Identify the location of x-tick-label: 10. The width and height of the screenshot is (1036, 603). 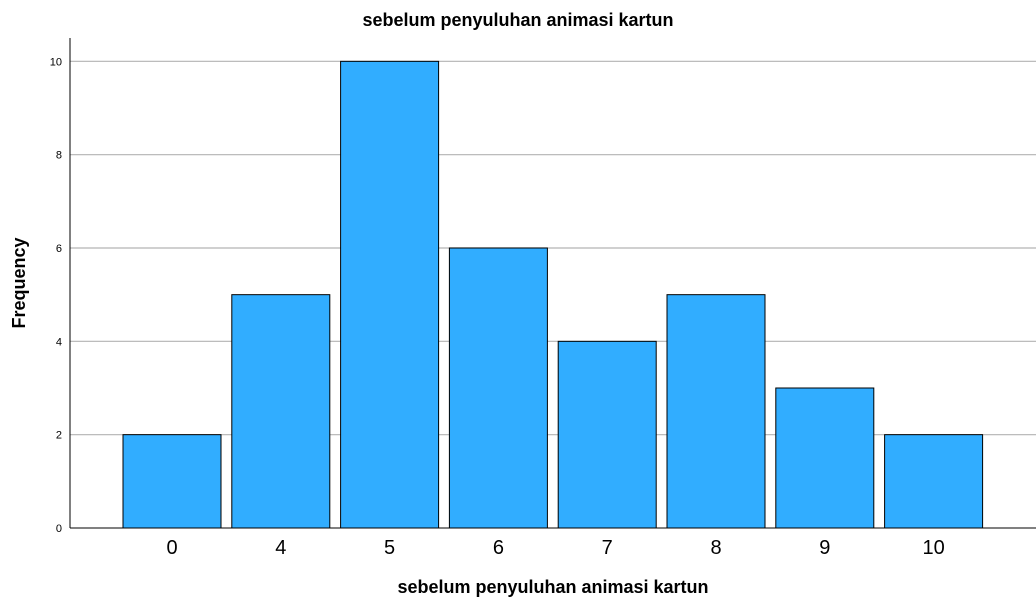
(933, 548).